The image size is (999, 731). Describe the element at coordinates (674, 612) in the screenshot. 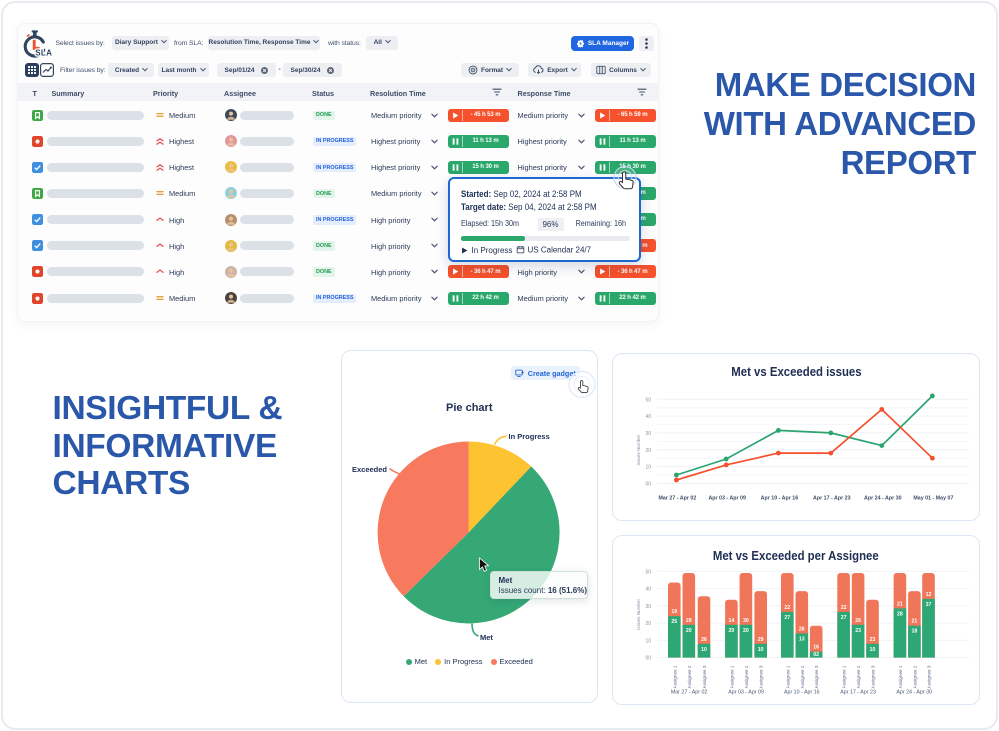

I see `svg-text: 19` at that location.